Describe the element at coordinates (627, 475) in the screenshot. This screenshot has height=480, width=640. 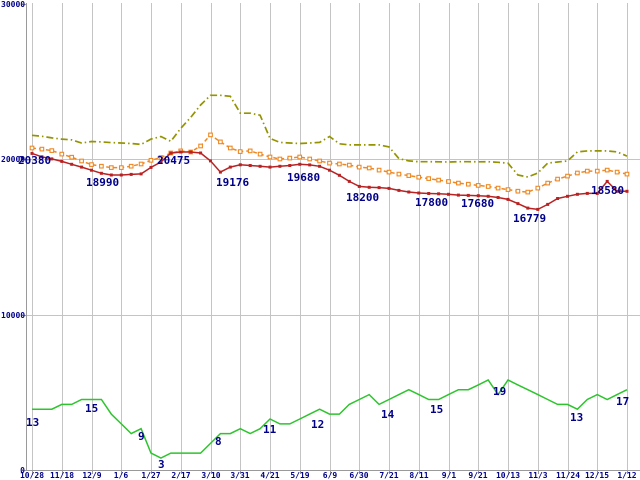
I see `x-axis-label: 1/12` at that location.